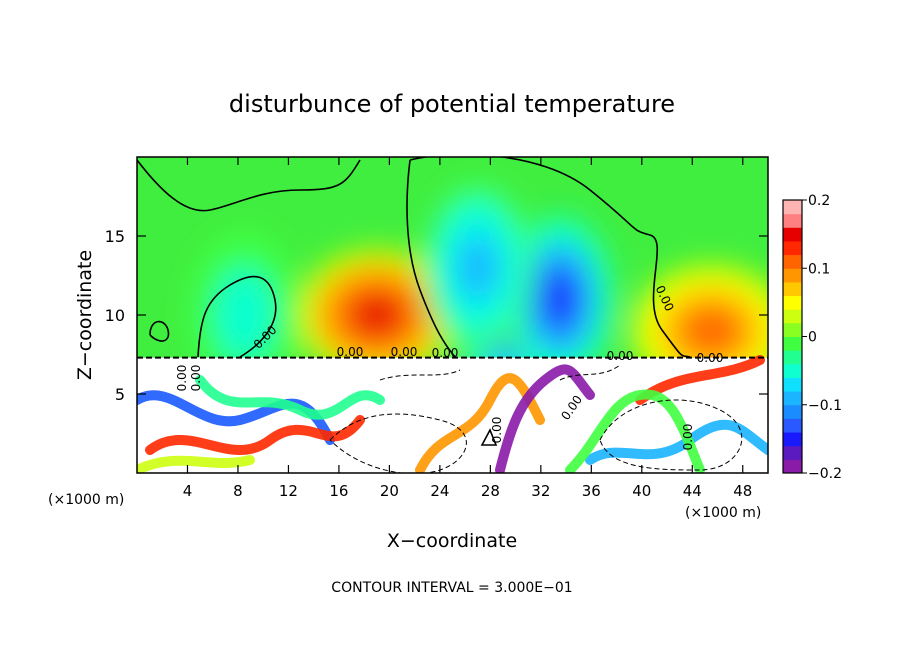 This screenshot has width=904, height=654. I want to click on x-tick-label: 48, so click(742, 491).